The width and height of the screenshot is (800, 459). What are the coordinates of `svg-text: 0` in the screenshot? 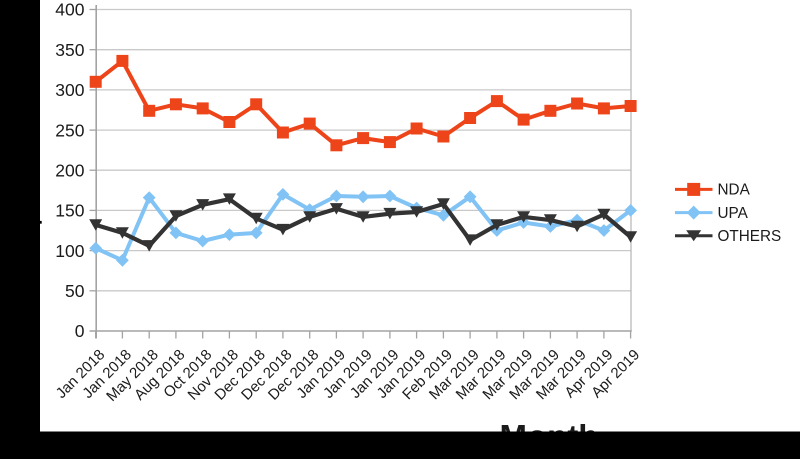 It's located at (80, 331).